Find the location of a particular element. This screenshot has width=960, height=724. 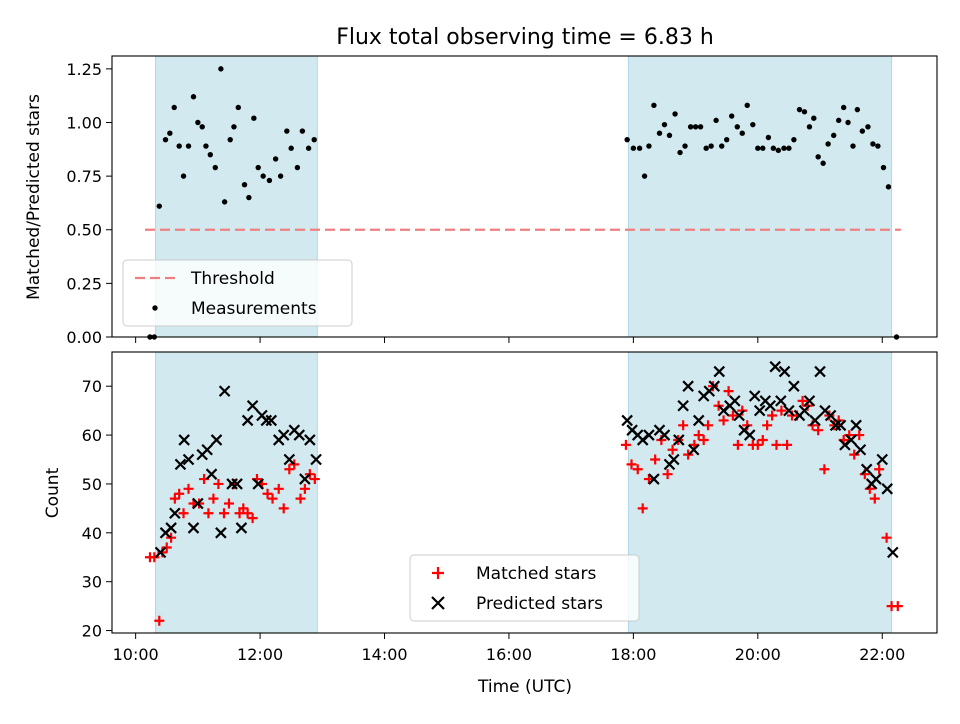

y-axis-label-count: Count is located at coordinates (53, 492).